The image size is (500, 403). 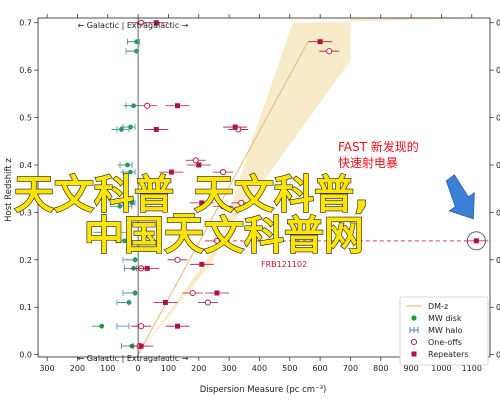 What do you see at coordinates (498, 70) in the screenshot?
I see `y-tick-label-right: 0.6` at bounding box center [498, 70].